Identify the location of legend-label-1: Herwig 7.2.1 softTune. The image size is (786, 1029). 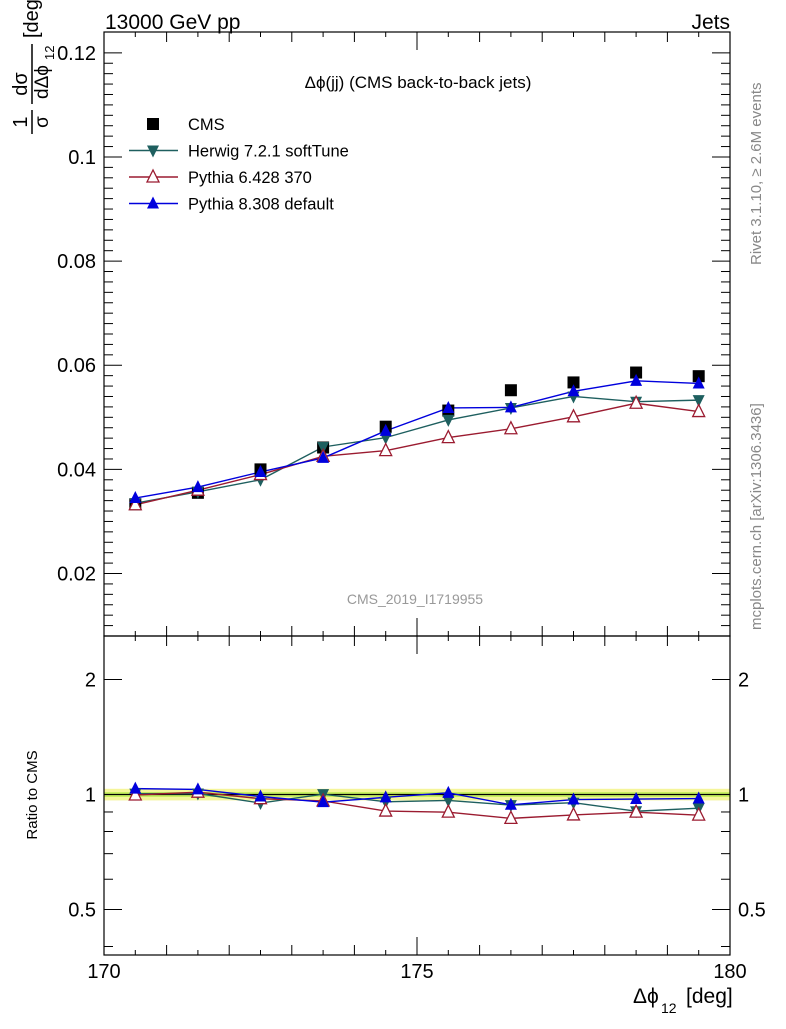
(268, 152).